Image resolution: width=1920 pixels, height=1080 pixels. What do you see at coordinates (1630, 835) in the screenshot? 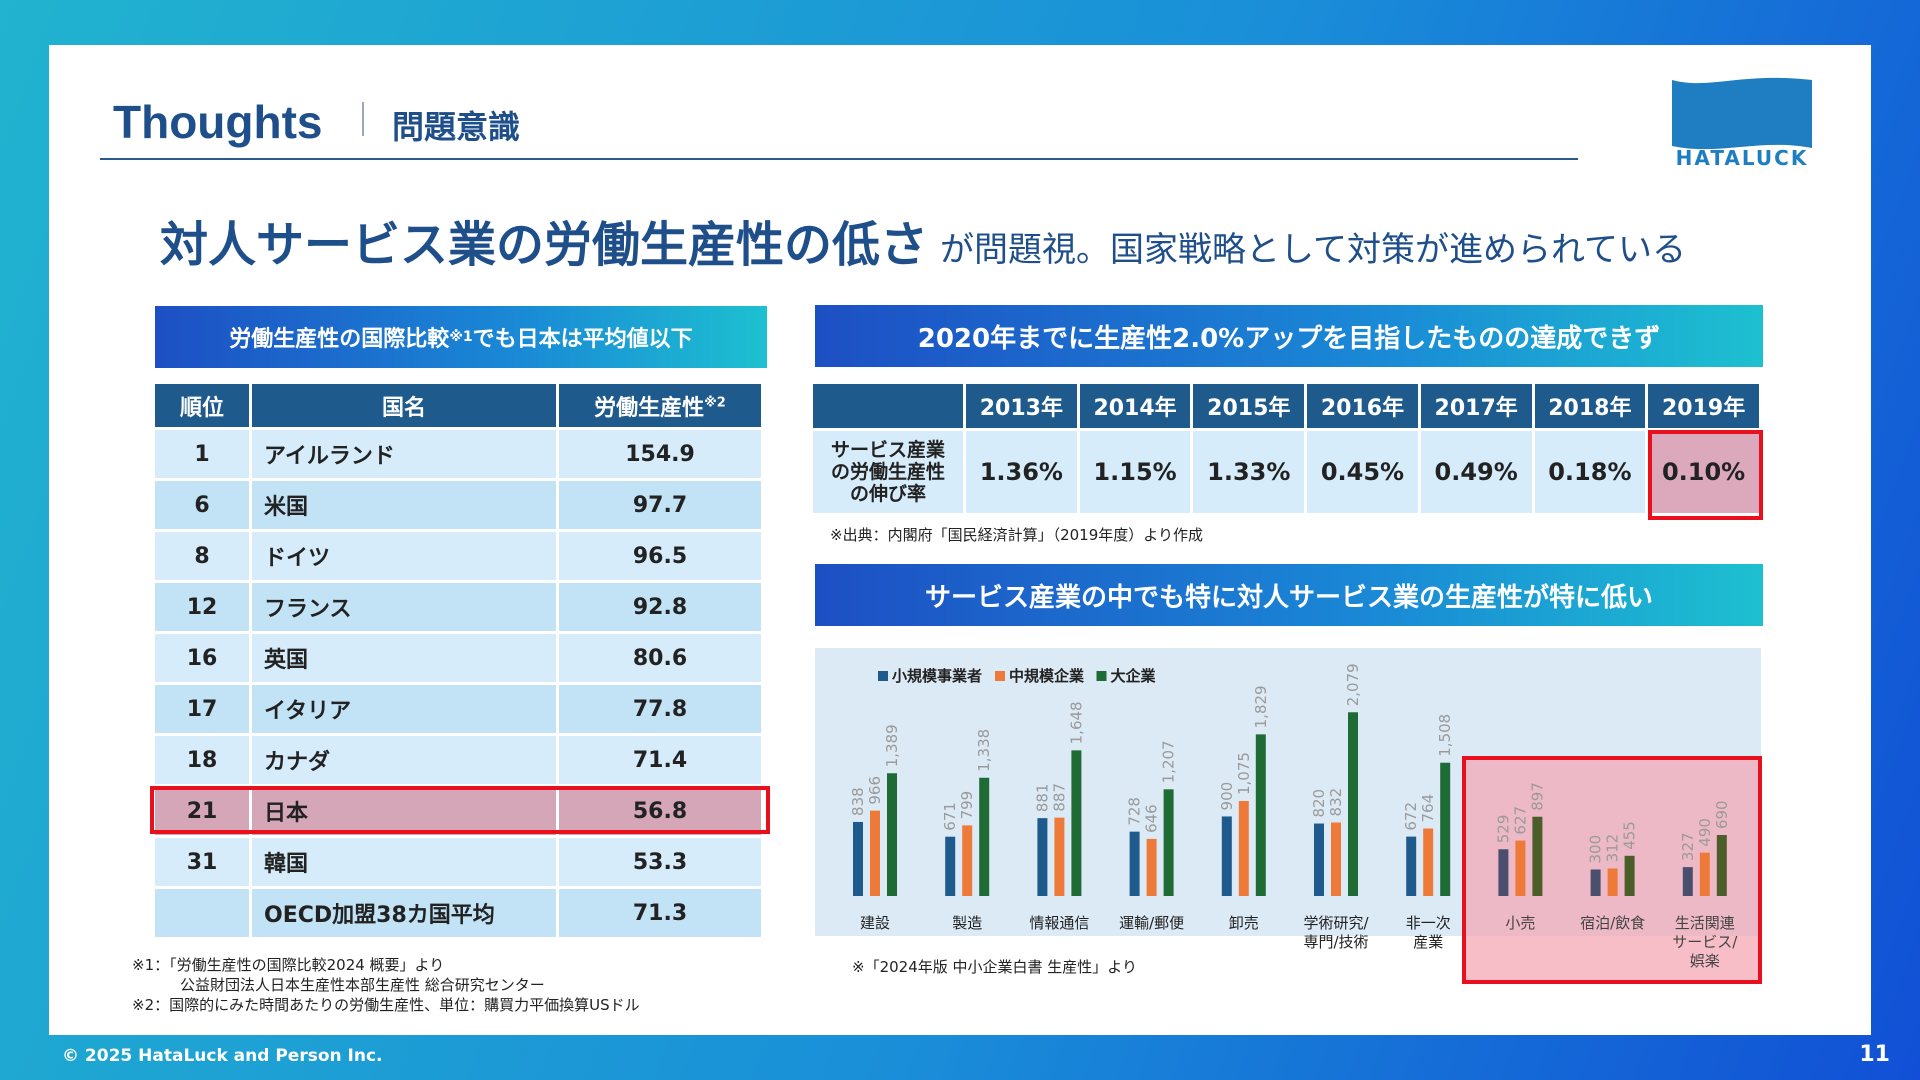
I see `data-label: 455` at bounding box center [1630, 835].